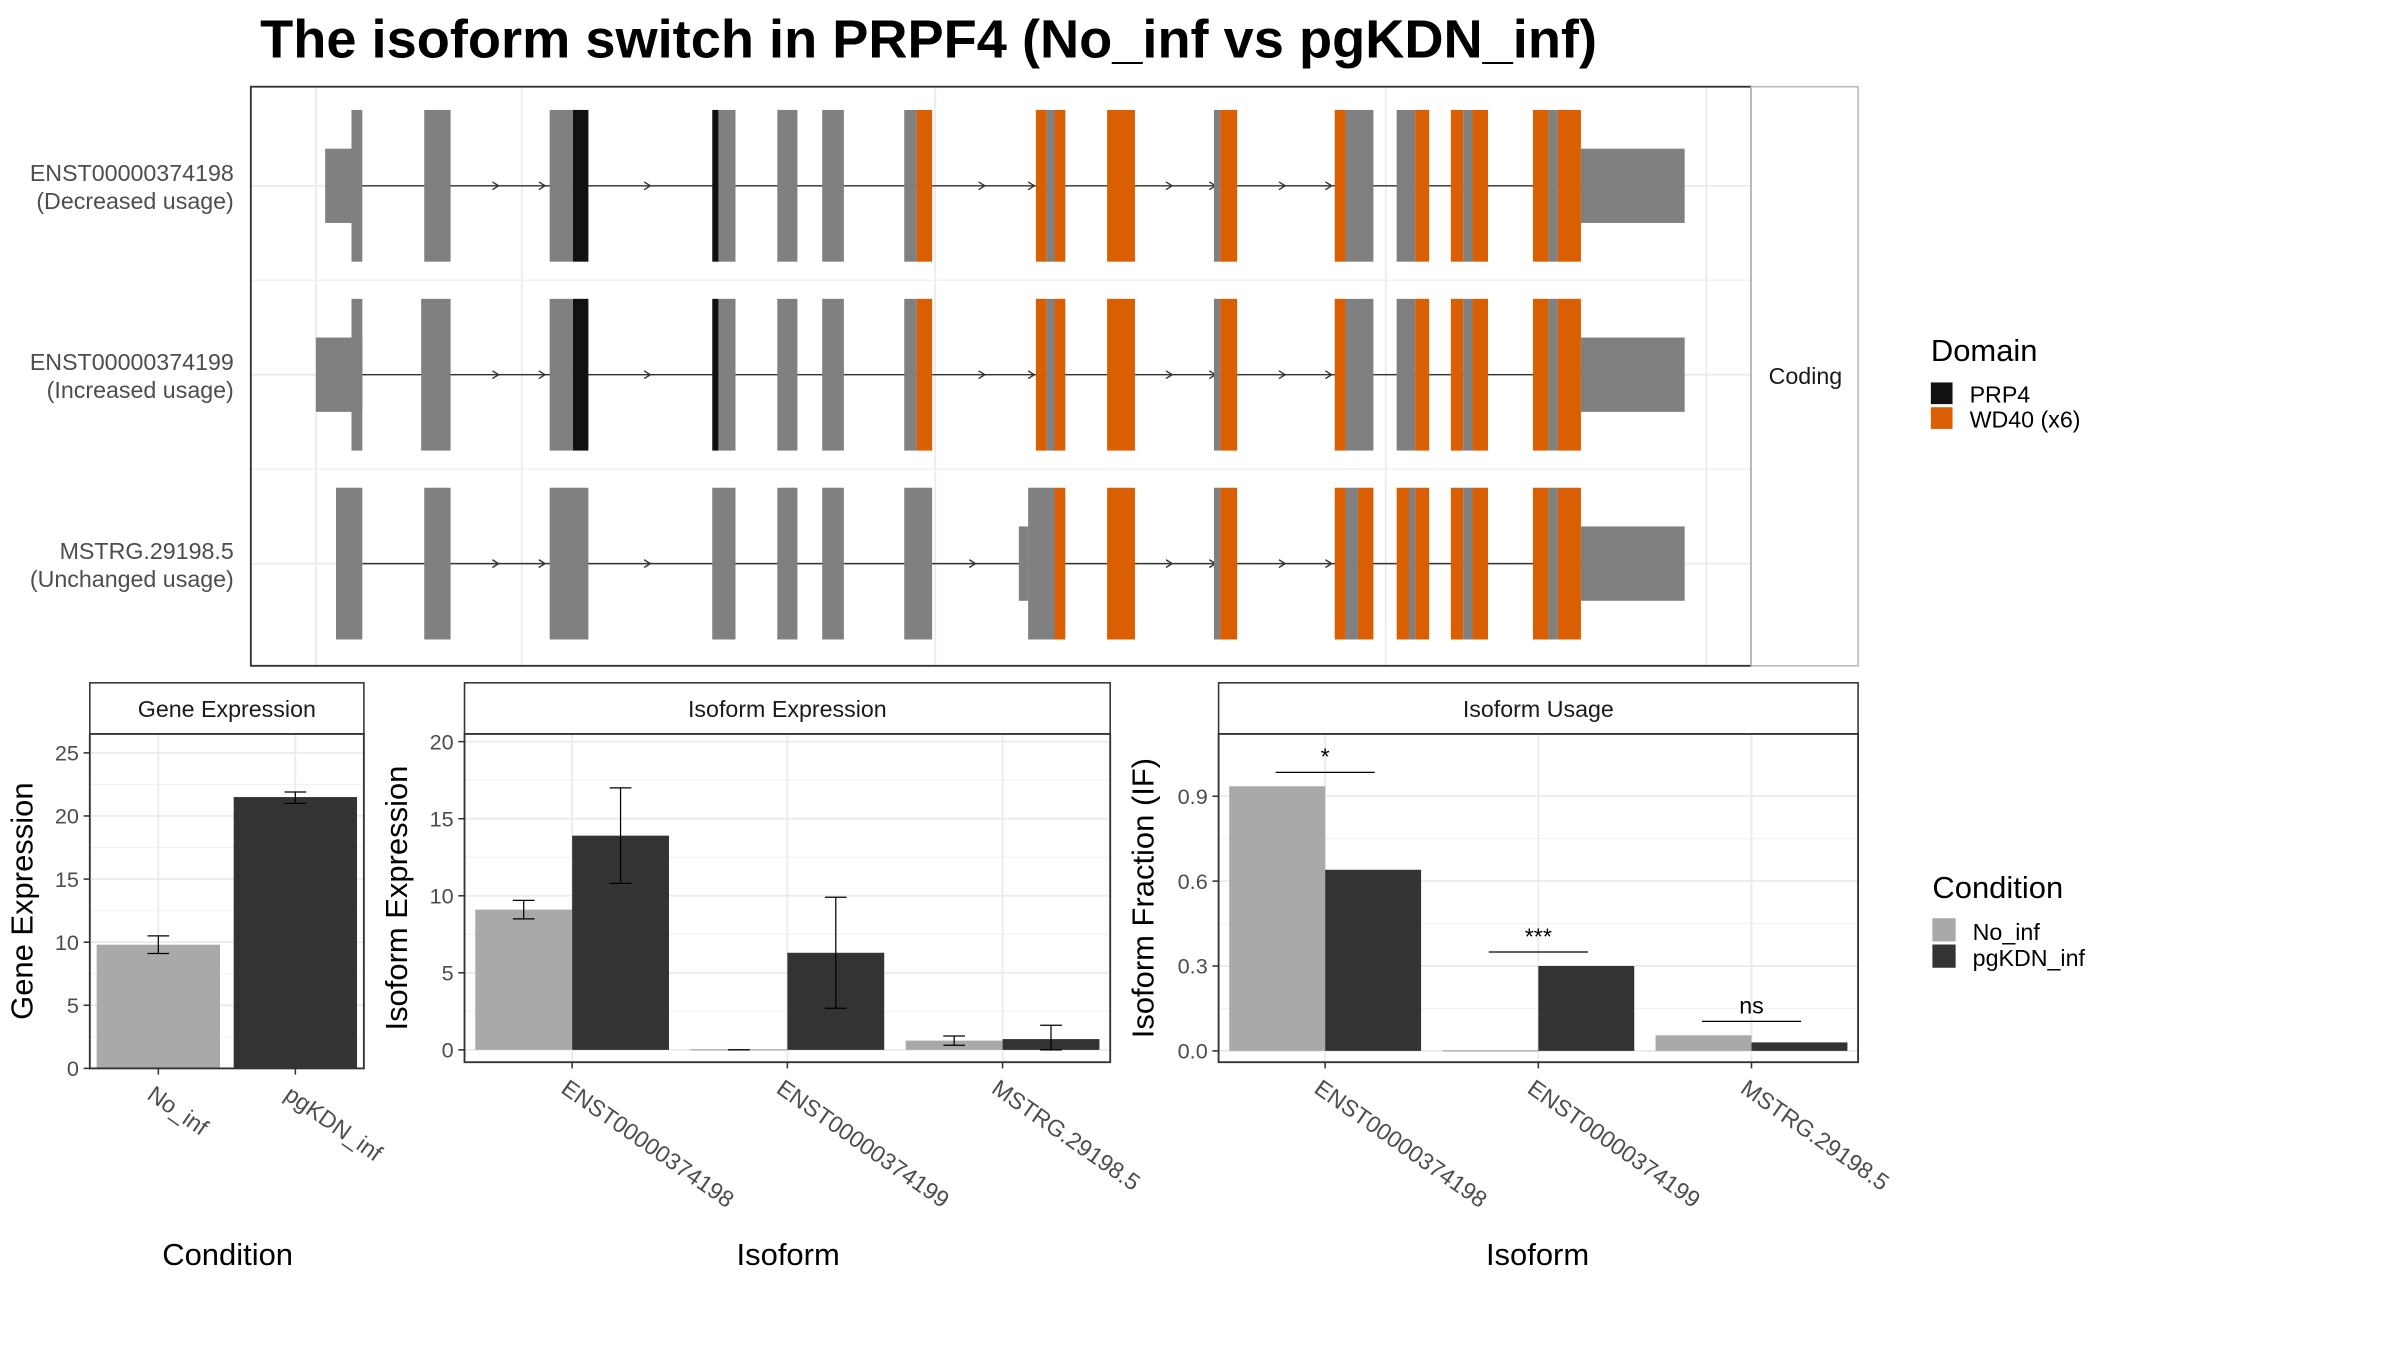 This screenshot has width=2400, height=1350. Describe the element at coordinates (1538, 709) in the screenshot. I see `chart-title: Isoform Usage` at that location.